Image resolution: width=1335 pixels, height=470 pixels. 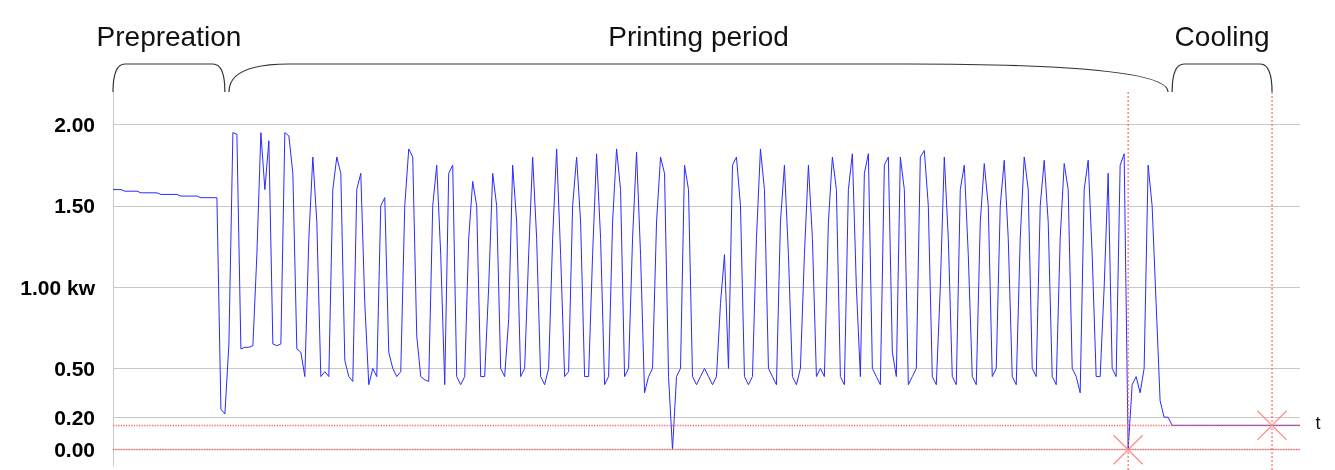 What do you see at coordinates (1222, 36) in the screenshot?
I see `text: Cooling` at bounding box center [1222, 36].